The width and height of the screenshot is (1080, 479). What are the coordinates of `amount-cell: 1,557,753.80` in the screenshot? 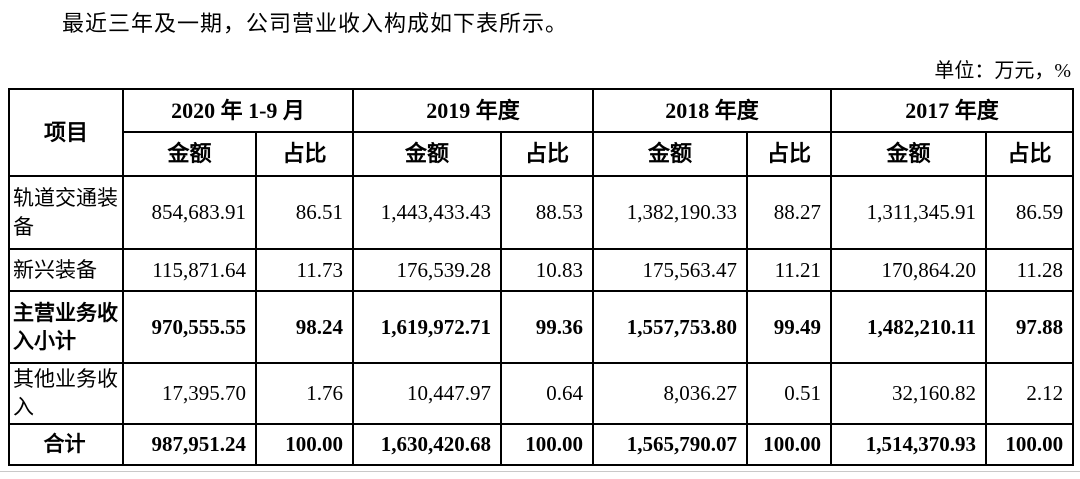 It's located at (670, 327).